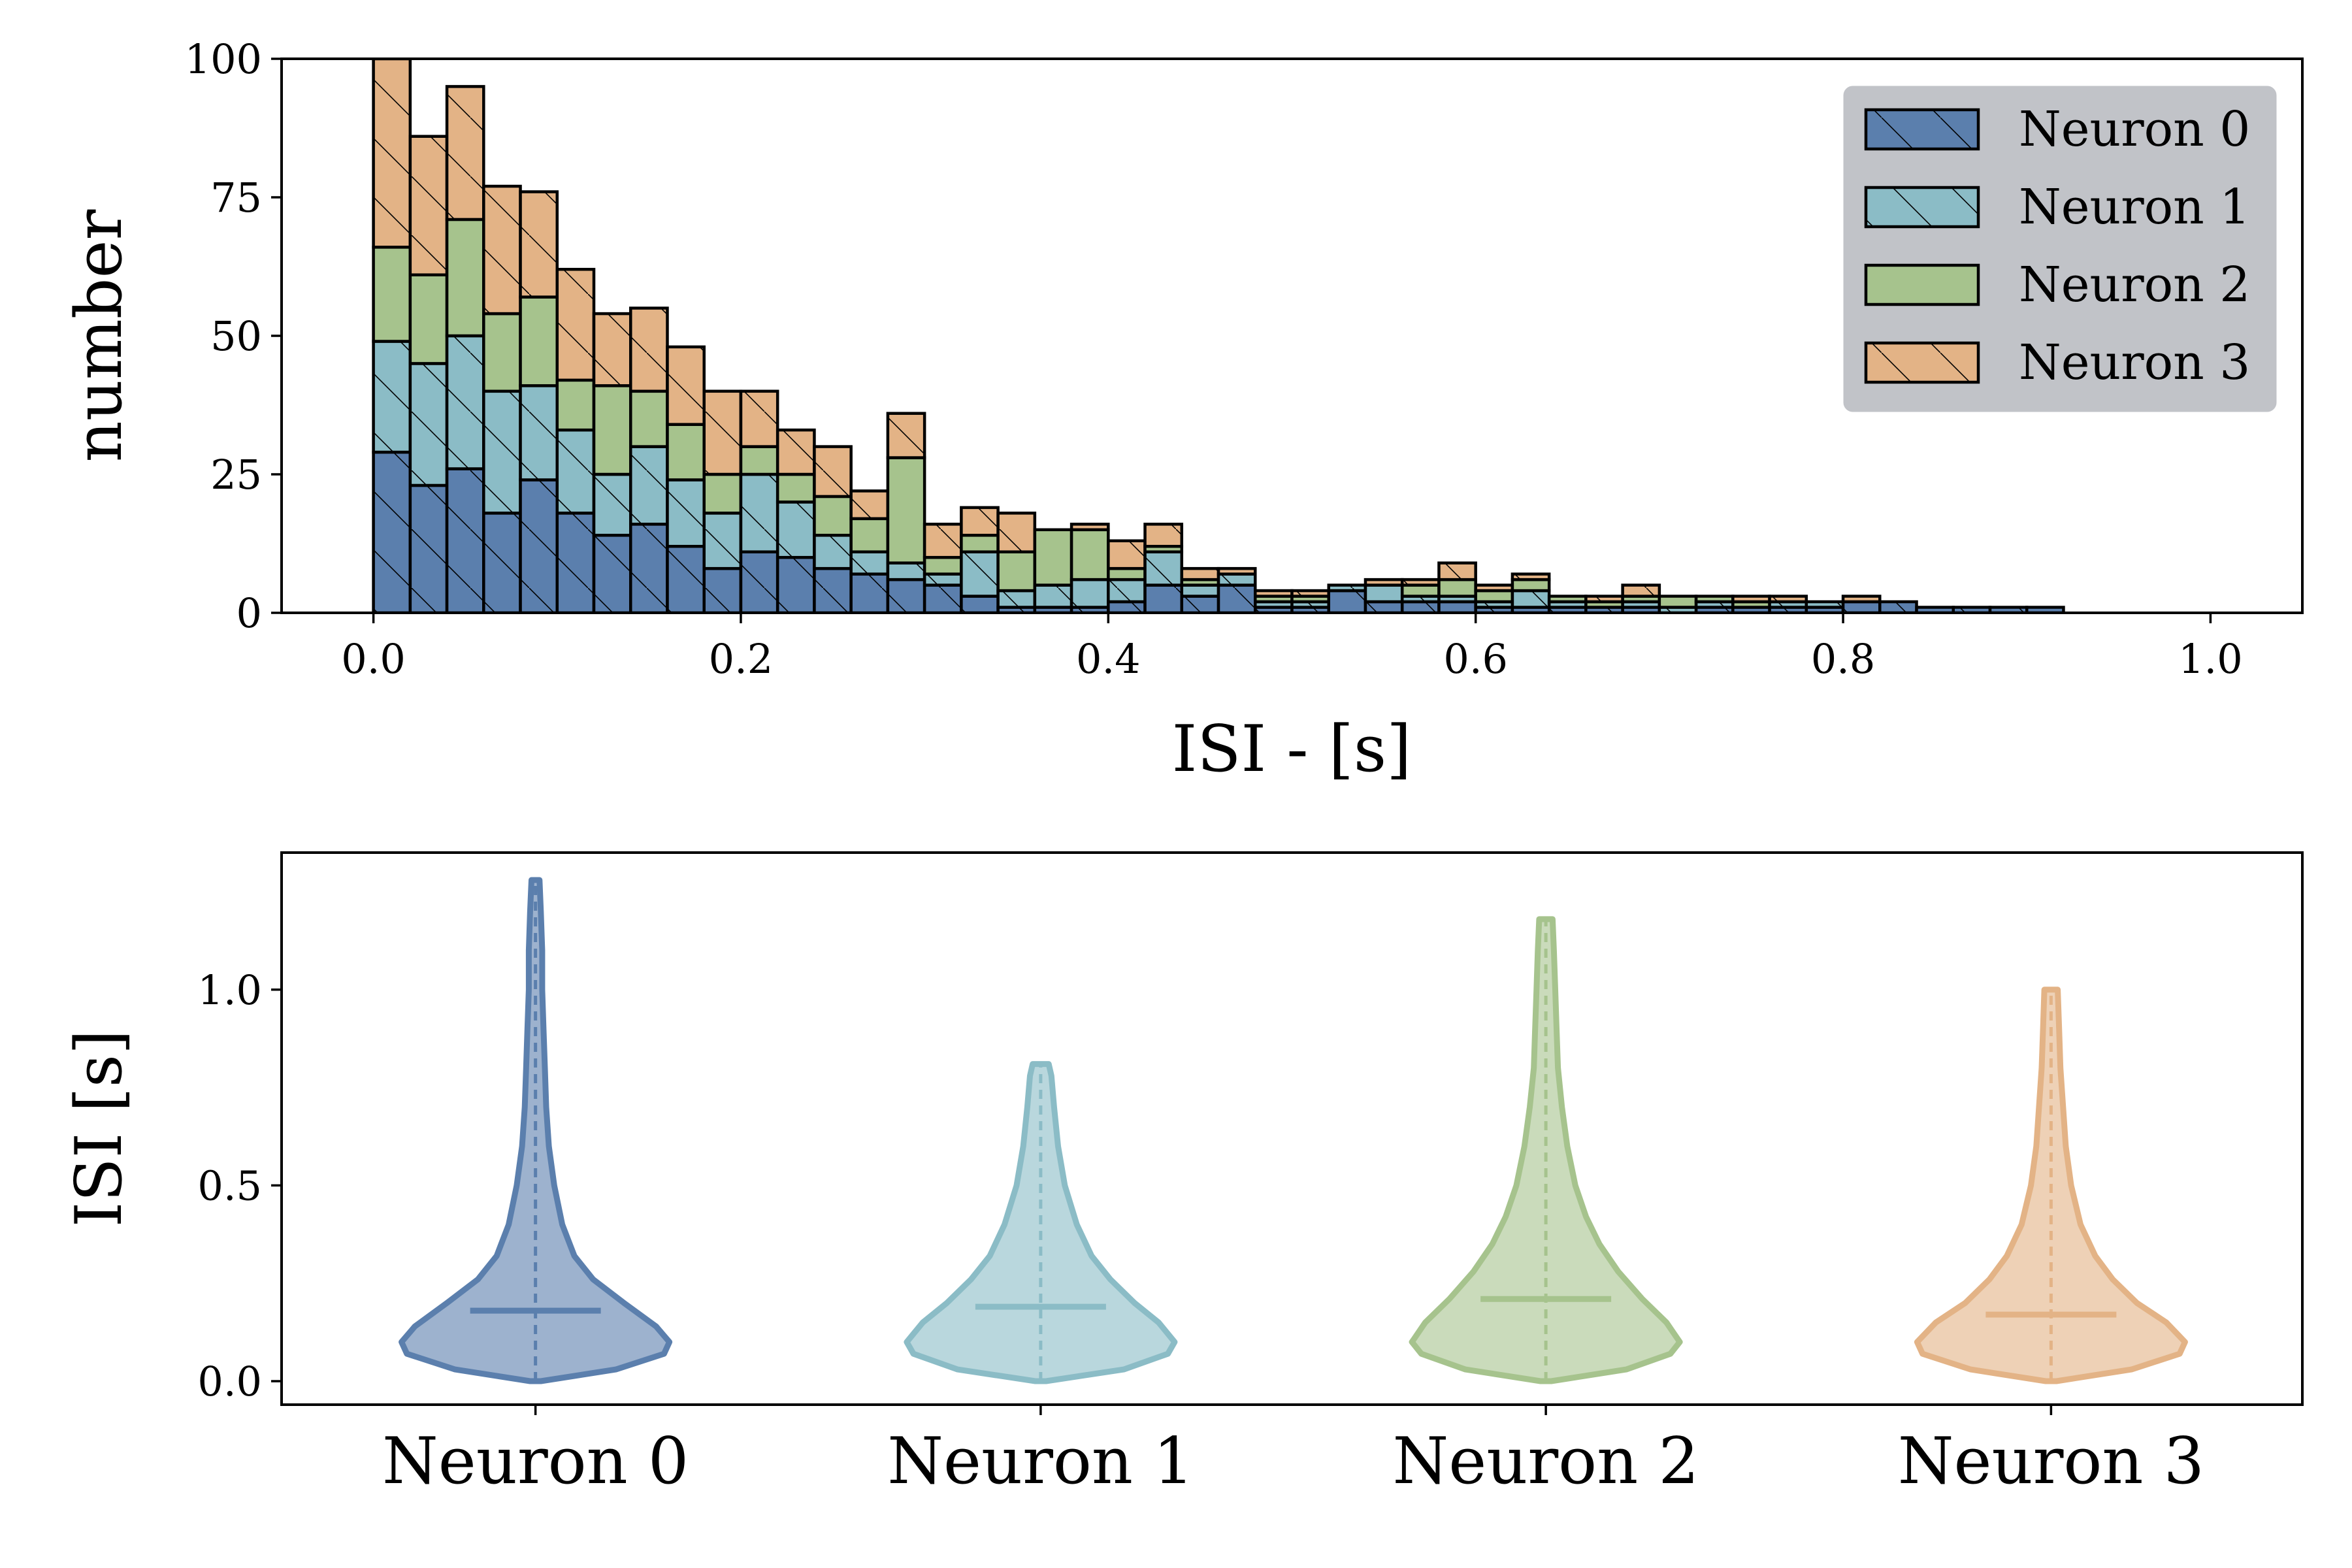 The image size is (2352, 1568). Describe the element at coordinates (229, 990) in the screenshot. I see `y-tick-label: 1.0` at that location.